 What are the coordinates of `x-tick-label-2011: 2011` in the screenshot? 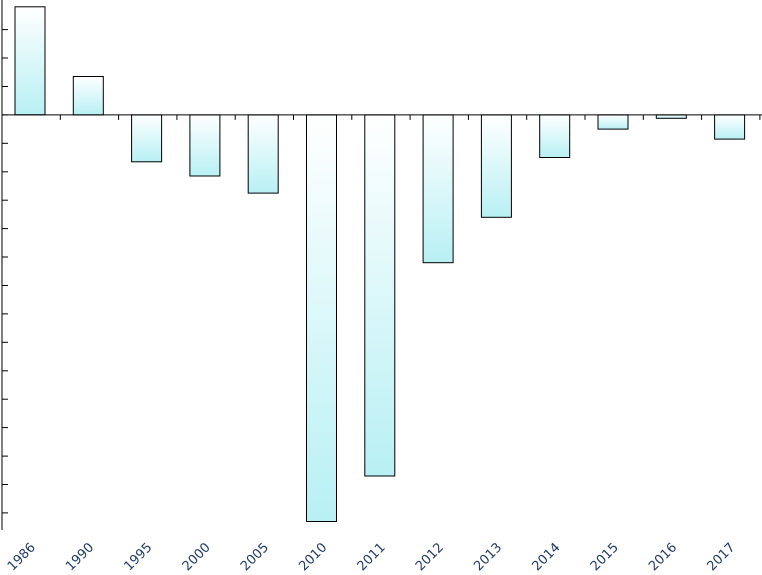 It's located at (372, 557).